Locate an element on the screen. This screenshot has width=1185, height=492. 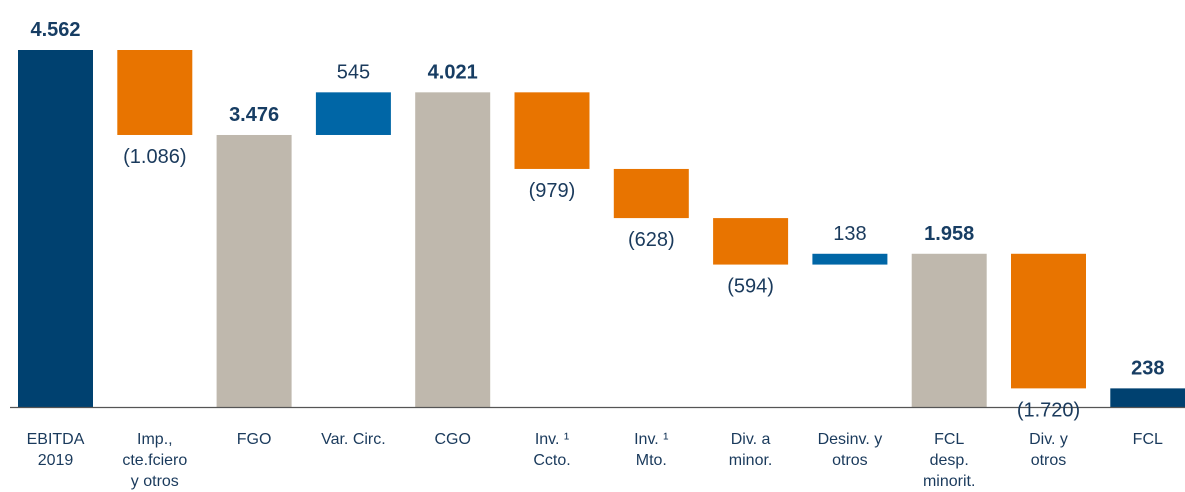
value-label: 138 is located at coordinates (849, 234).